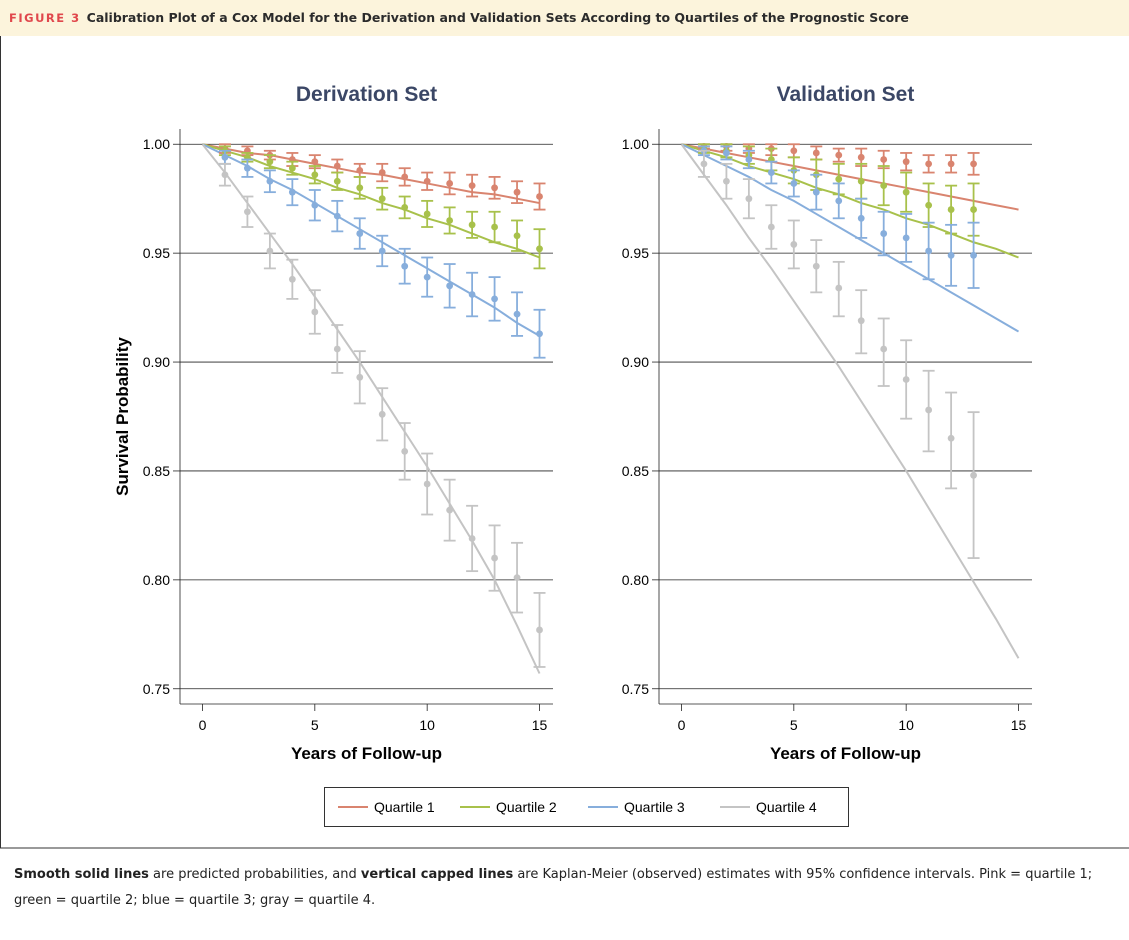 The width and height of the screenshot is (1129, 940). What do you see at coordinates (635, 253) in the screenshot?
I see `y-tick-label: 0.95` at bounding box center [635, 253].